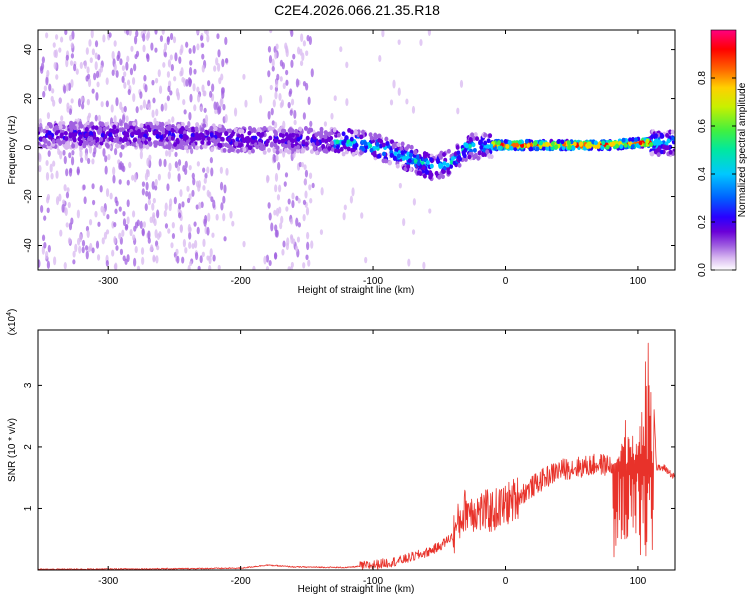  I want to click on colorbar-frame, so click(723, 150).